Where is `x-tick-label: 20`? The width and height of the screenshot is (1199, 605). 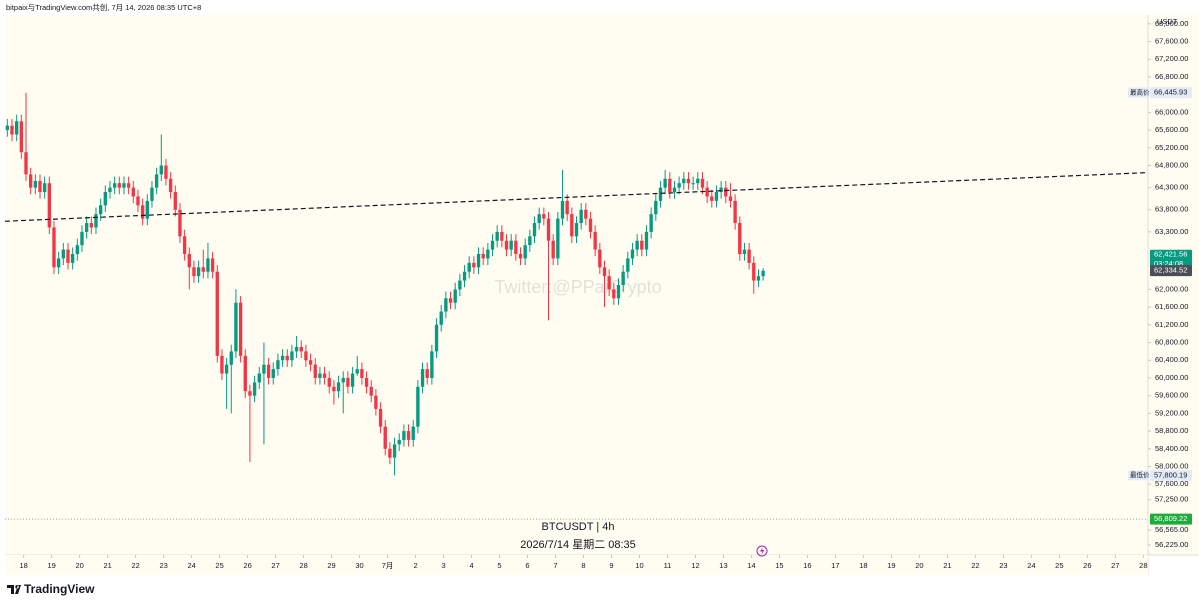 x-tick-label: 20 is located at coordinates (919, 565).